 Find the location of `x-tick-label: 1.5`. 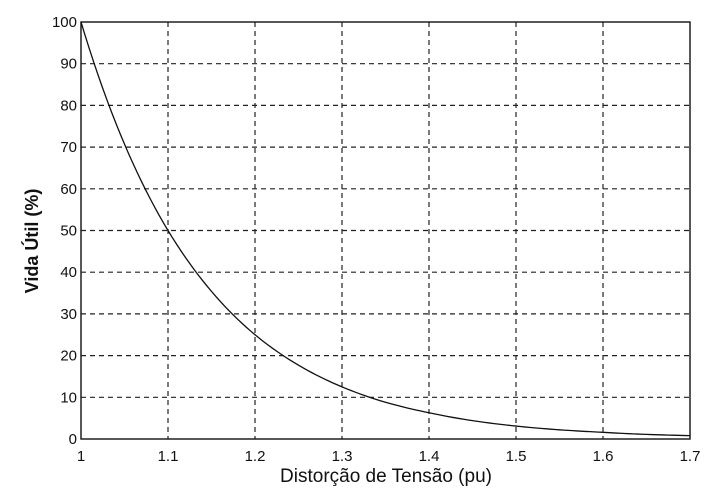

x-tick-label: 1.5 is located at coordinates (516, 456).